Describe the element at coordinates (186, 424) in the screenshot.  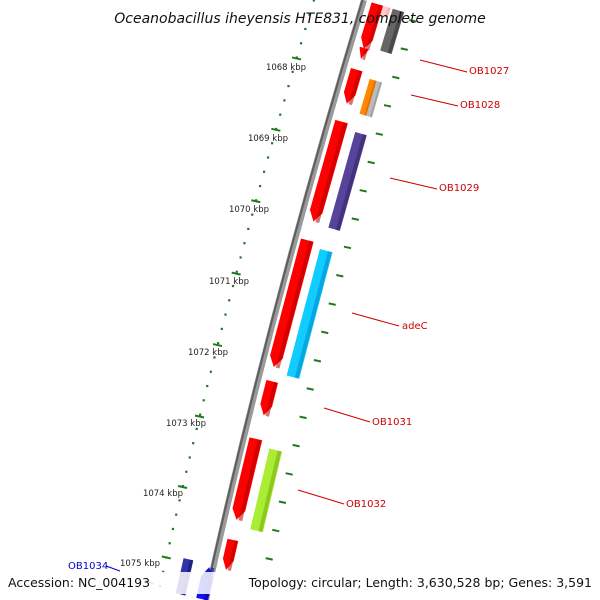
I see `ruler-label-1073: 1073 kbp` at that location.